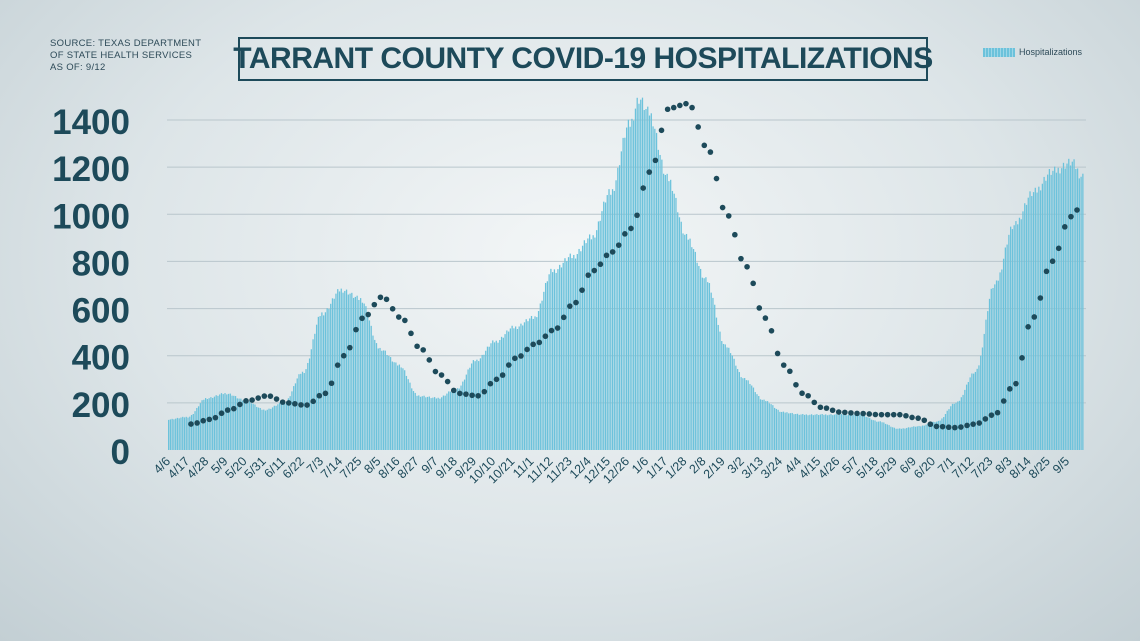 Image resolution: width=1140 pixels, height=641 pixels. Describe the element at coordinates (91, 287) in the screenshot. I see `y-axis-ticks: 0 200 400 600 800 1000 1200 1400` at that location.